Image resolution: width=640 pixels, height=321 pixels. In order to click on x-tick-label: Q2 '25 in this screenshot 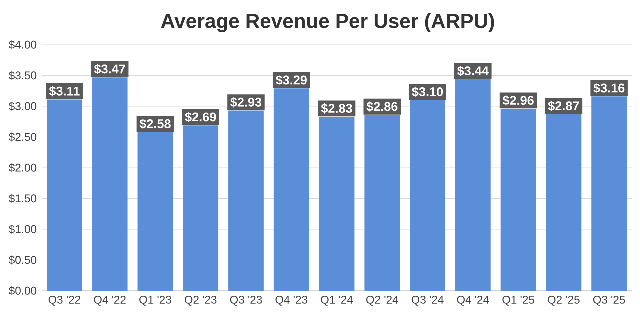, I will do `click(564, 301)`.